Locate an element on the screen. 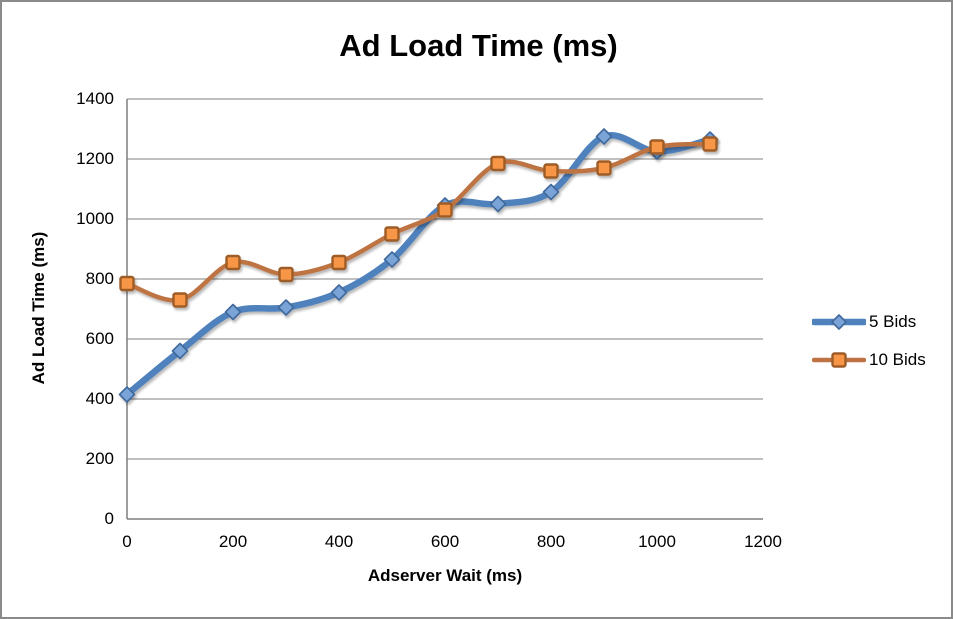 The image size is (953, 619). y-axis-title: Ad Load Time (ms) is located at coordinates (38, 308).